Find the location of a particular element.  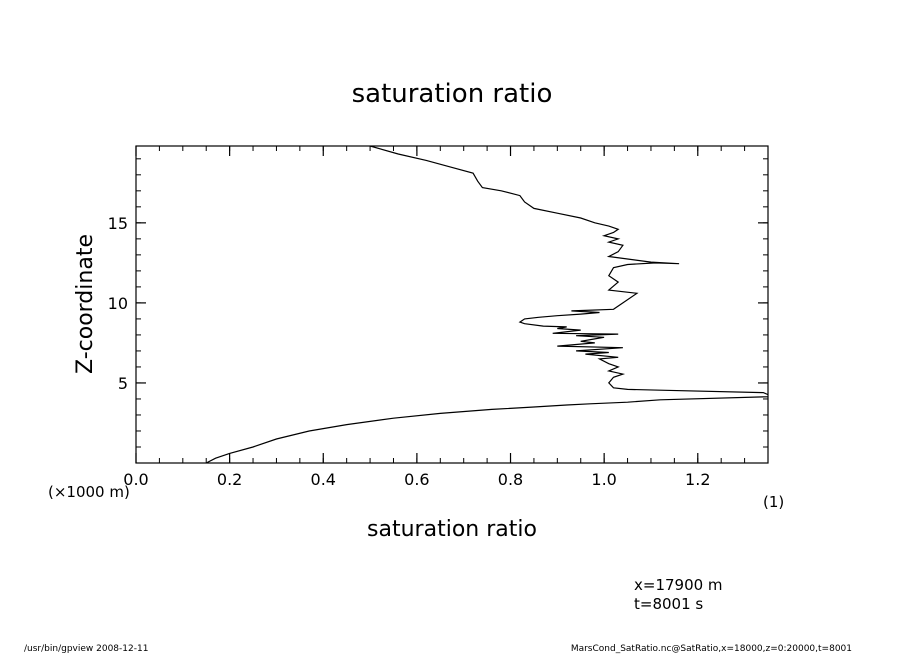

chart-title: saturation ratio is located at coordinates (452, 94).